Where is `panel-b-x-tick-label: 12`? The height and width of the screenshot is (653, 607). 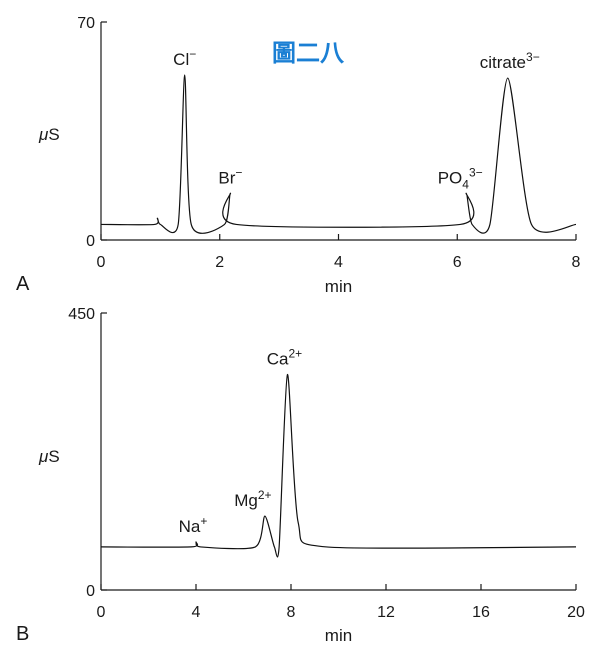
panel-b-x-tick-label: 12 is located at coordinates (386, 612).